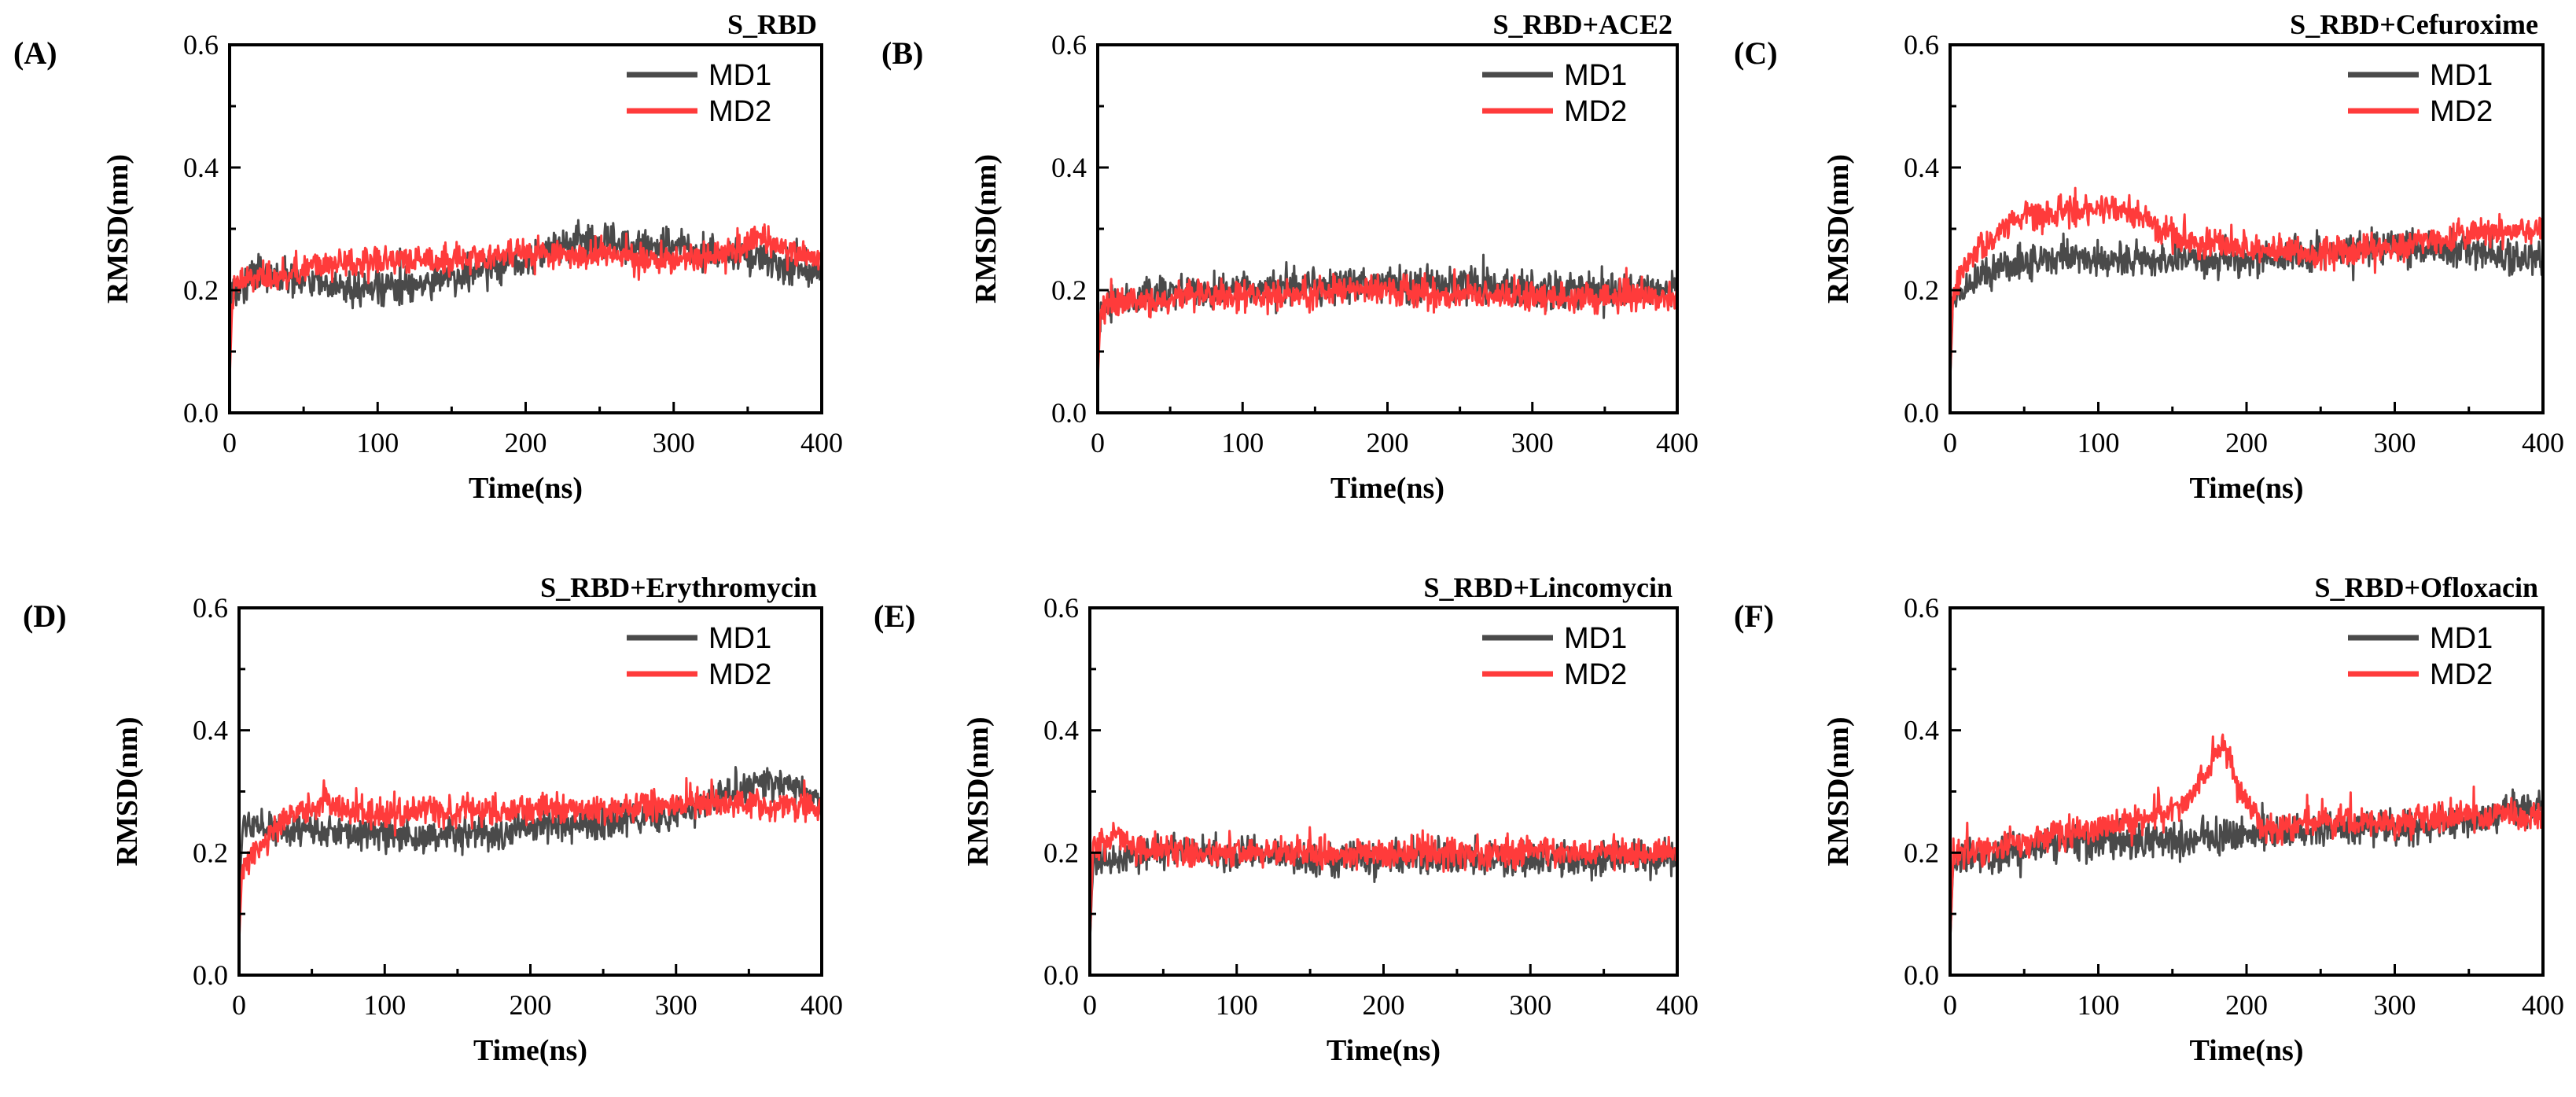  I want to click on panel-title: S_RBD, so click(772, 24).